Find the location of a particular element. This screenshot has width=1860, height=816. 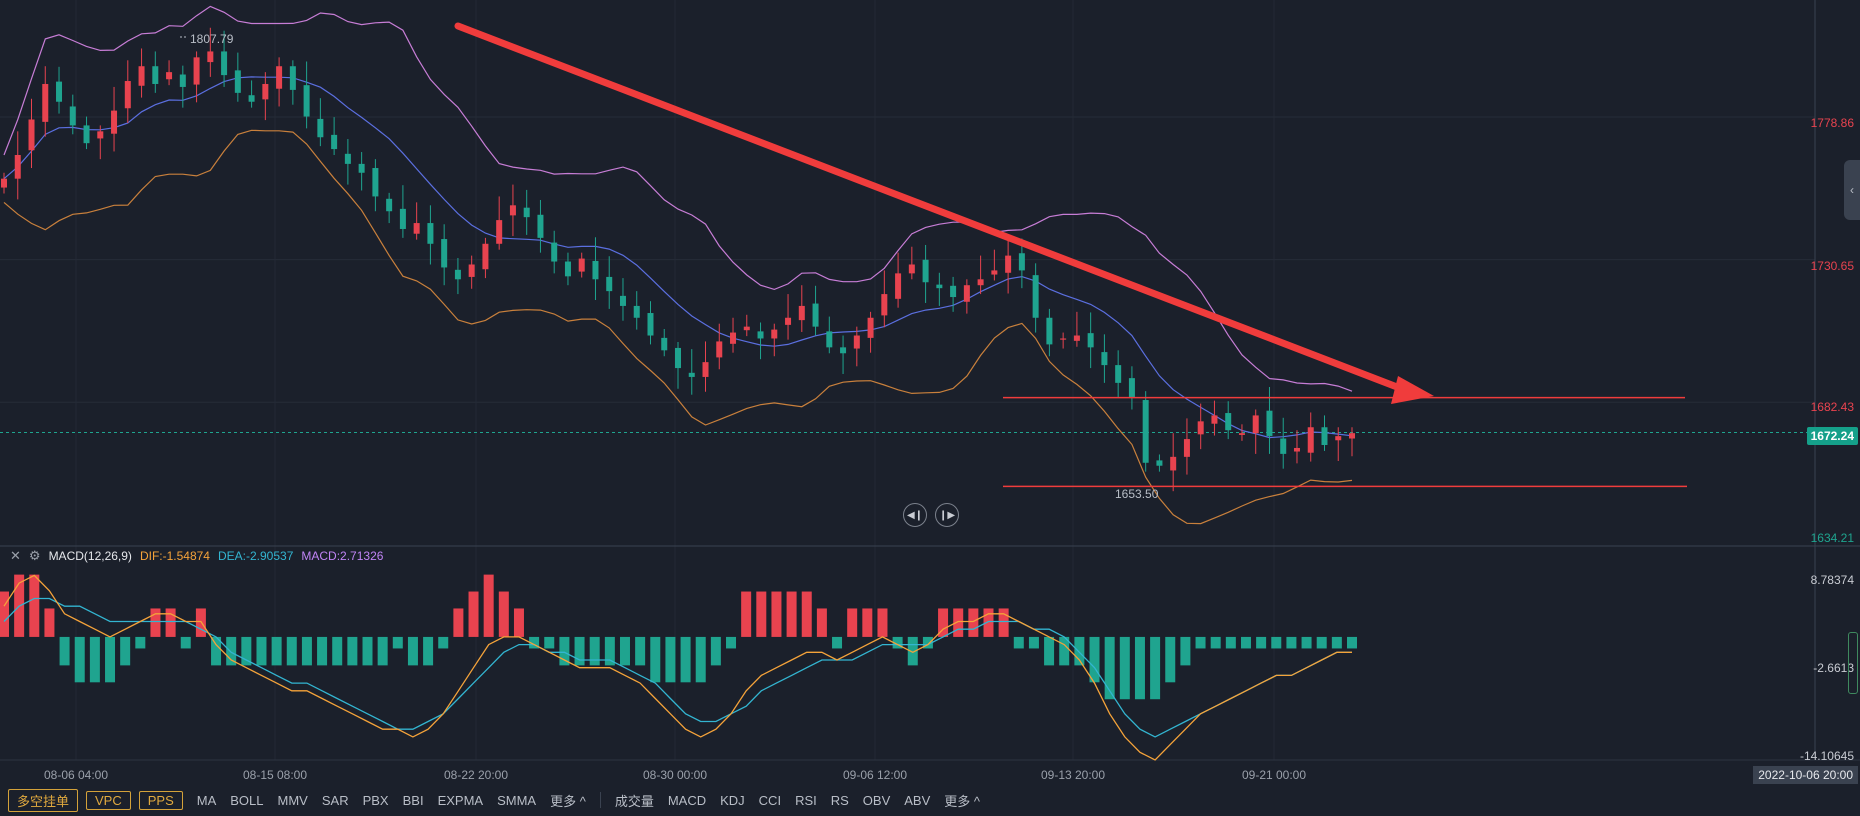

macd-scrollbar is located at coordinates (1853, 663).